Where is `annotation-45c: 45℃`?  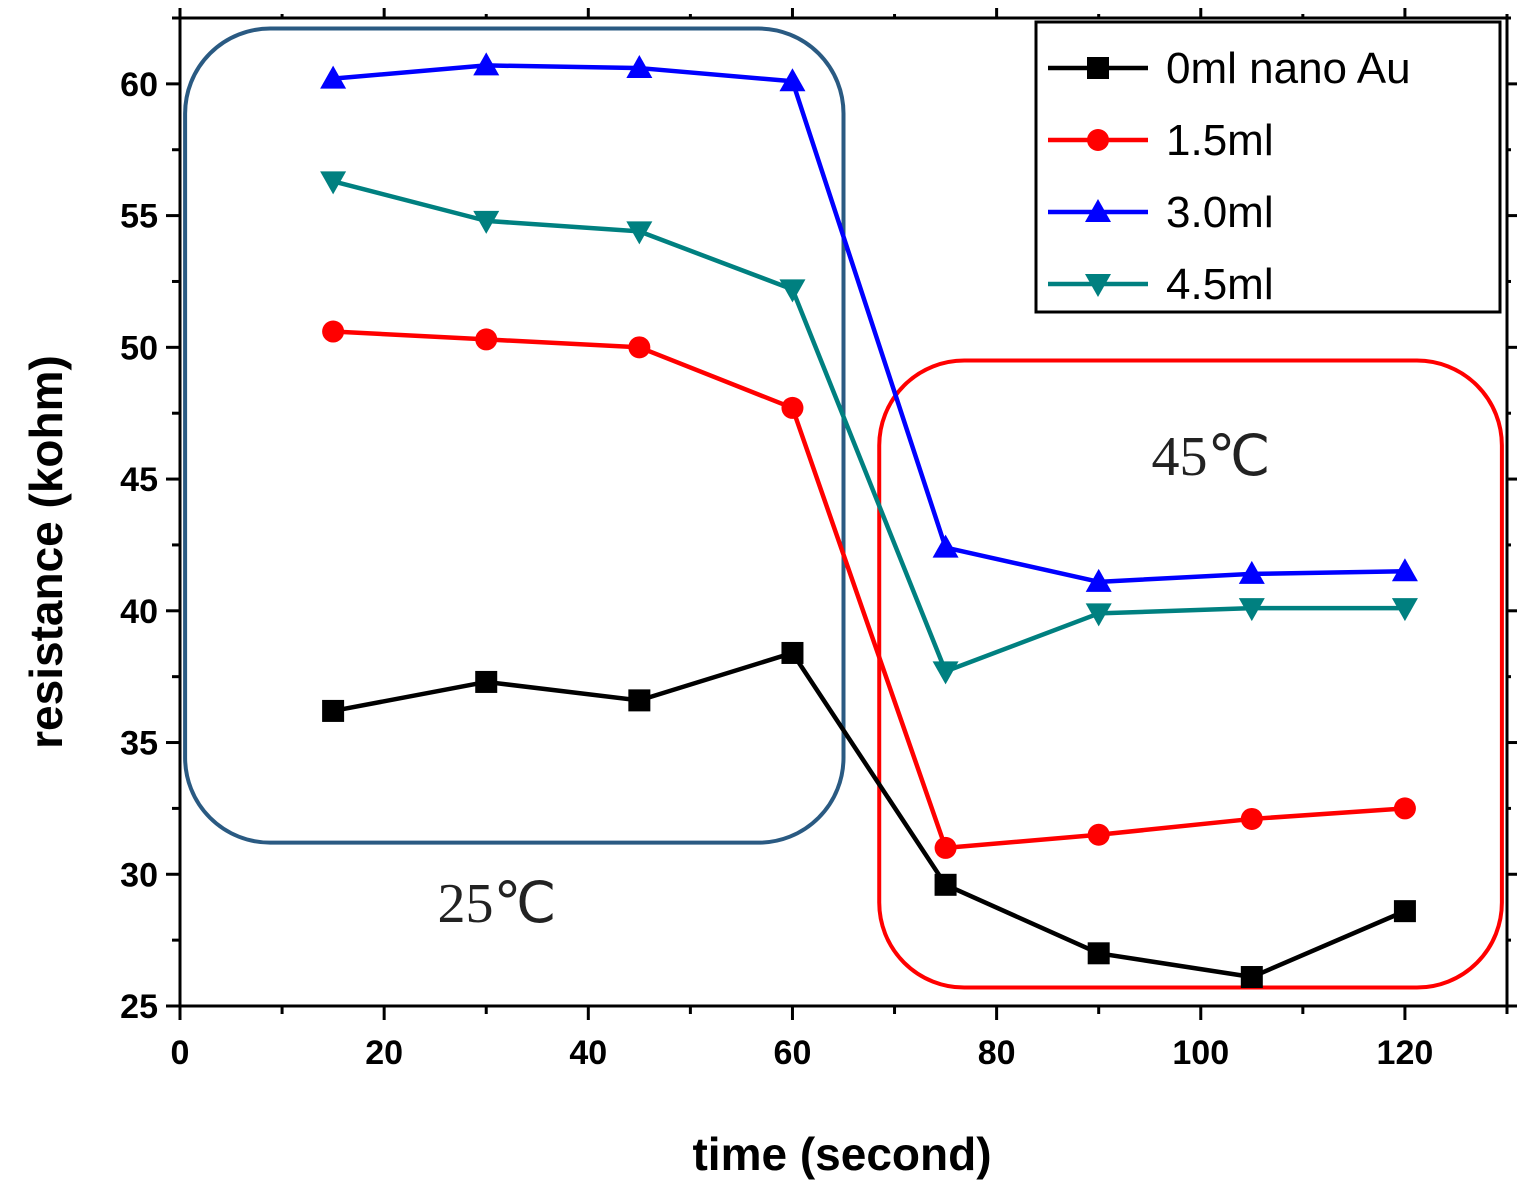 annotation-45c: 45℃ is located at coordinates (1211, 457).